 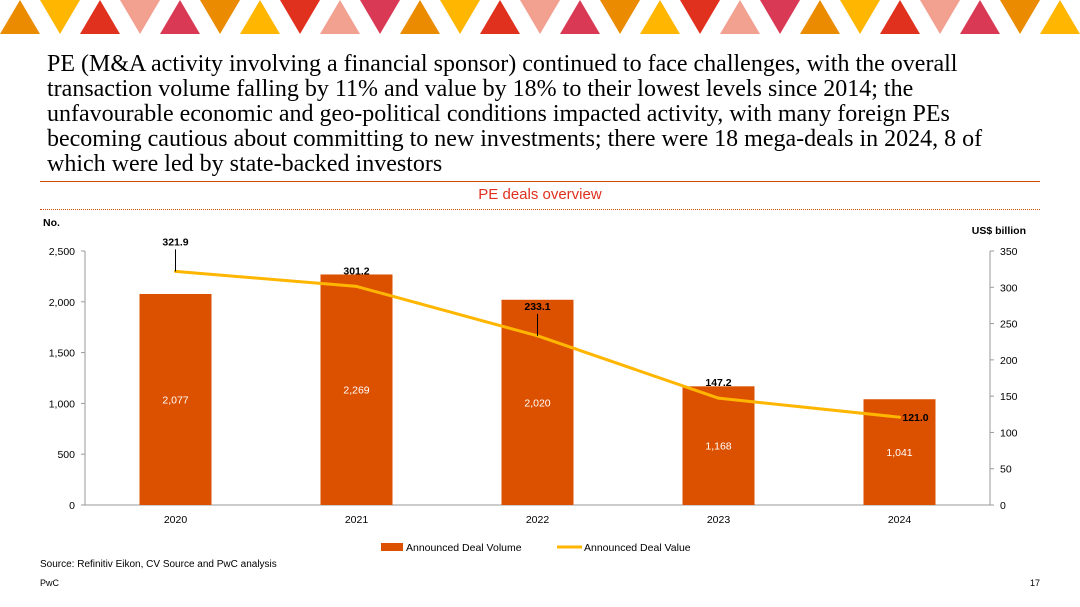 I want to click on bar-value-label: 2,077, so click(x=175, y=400).